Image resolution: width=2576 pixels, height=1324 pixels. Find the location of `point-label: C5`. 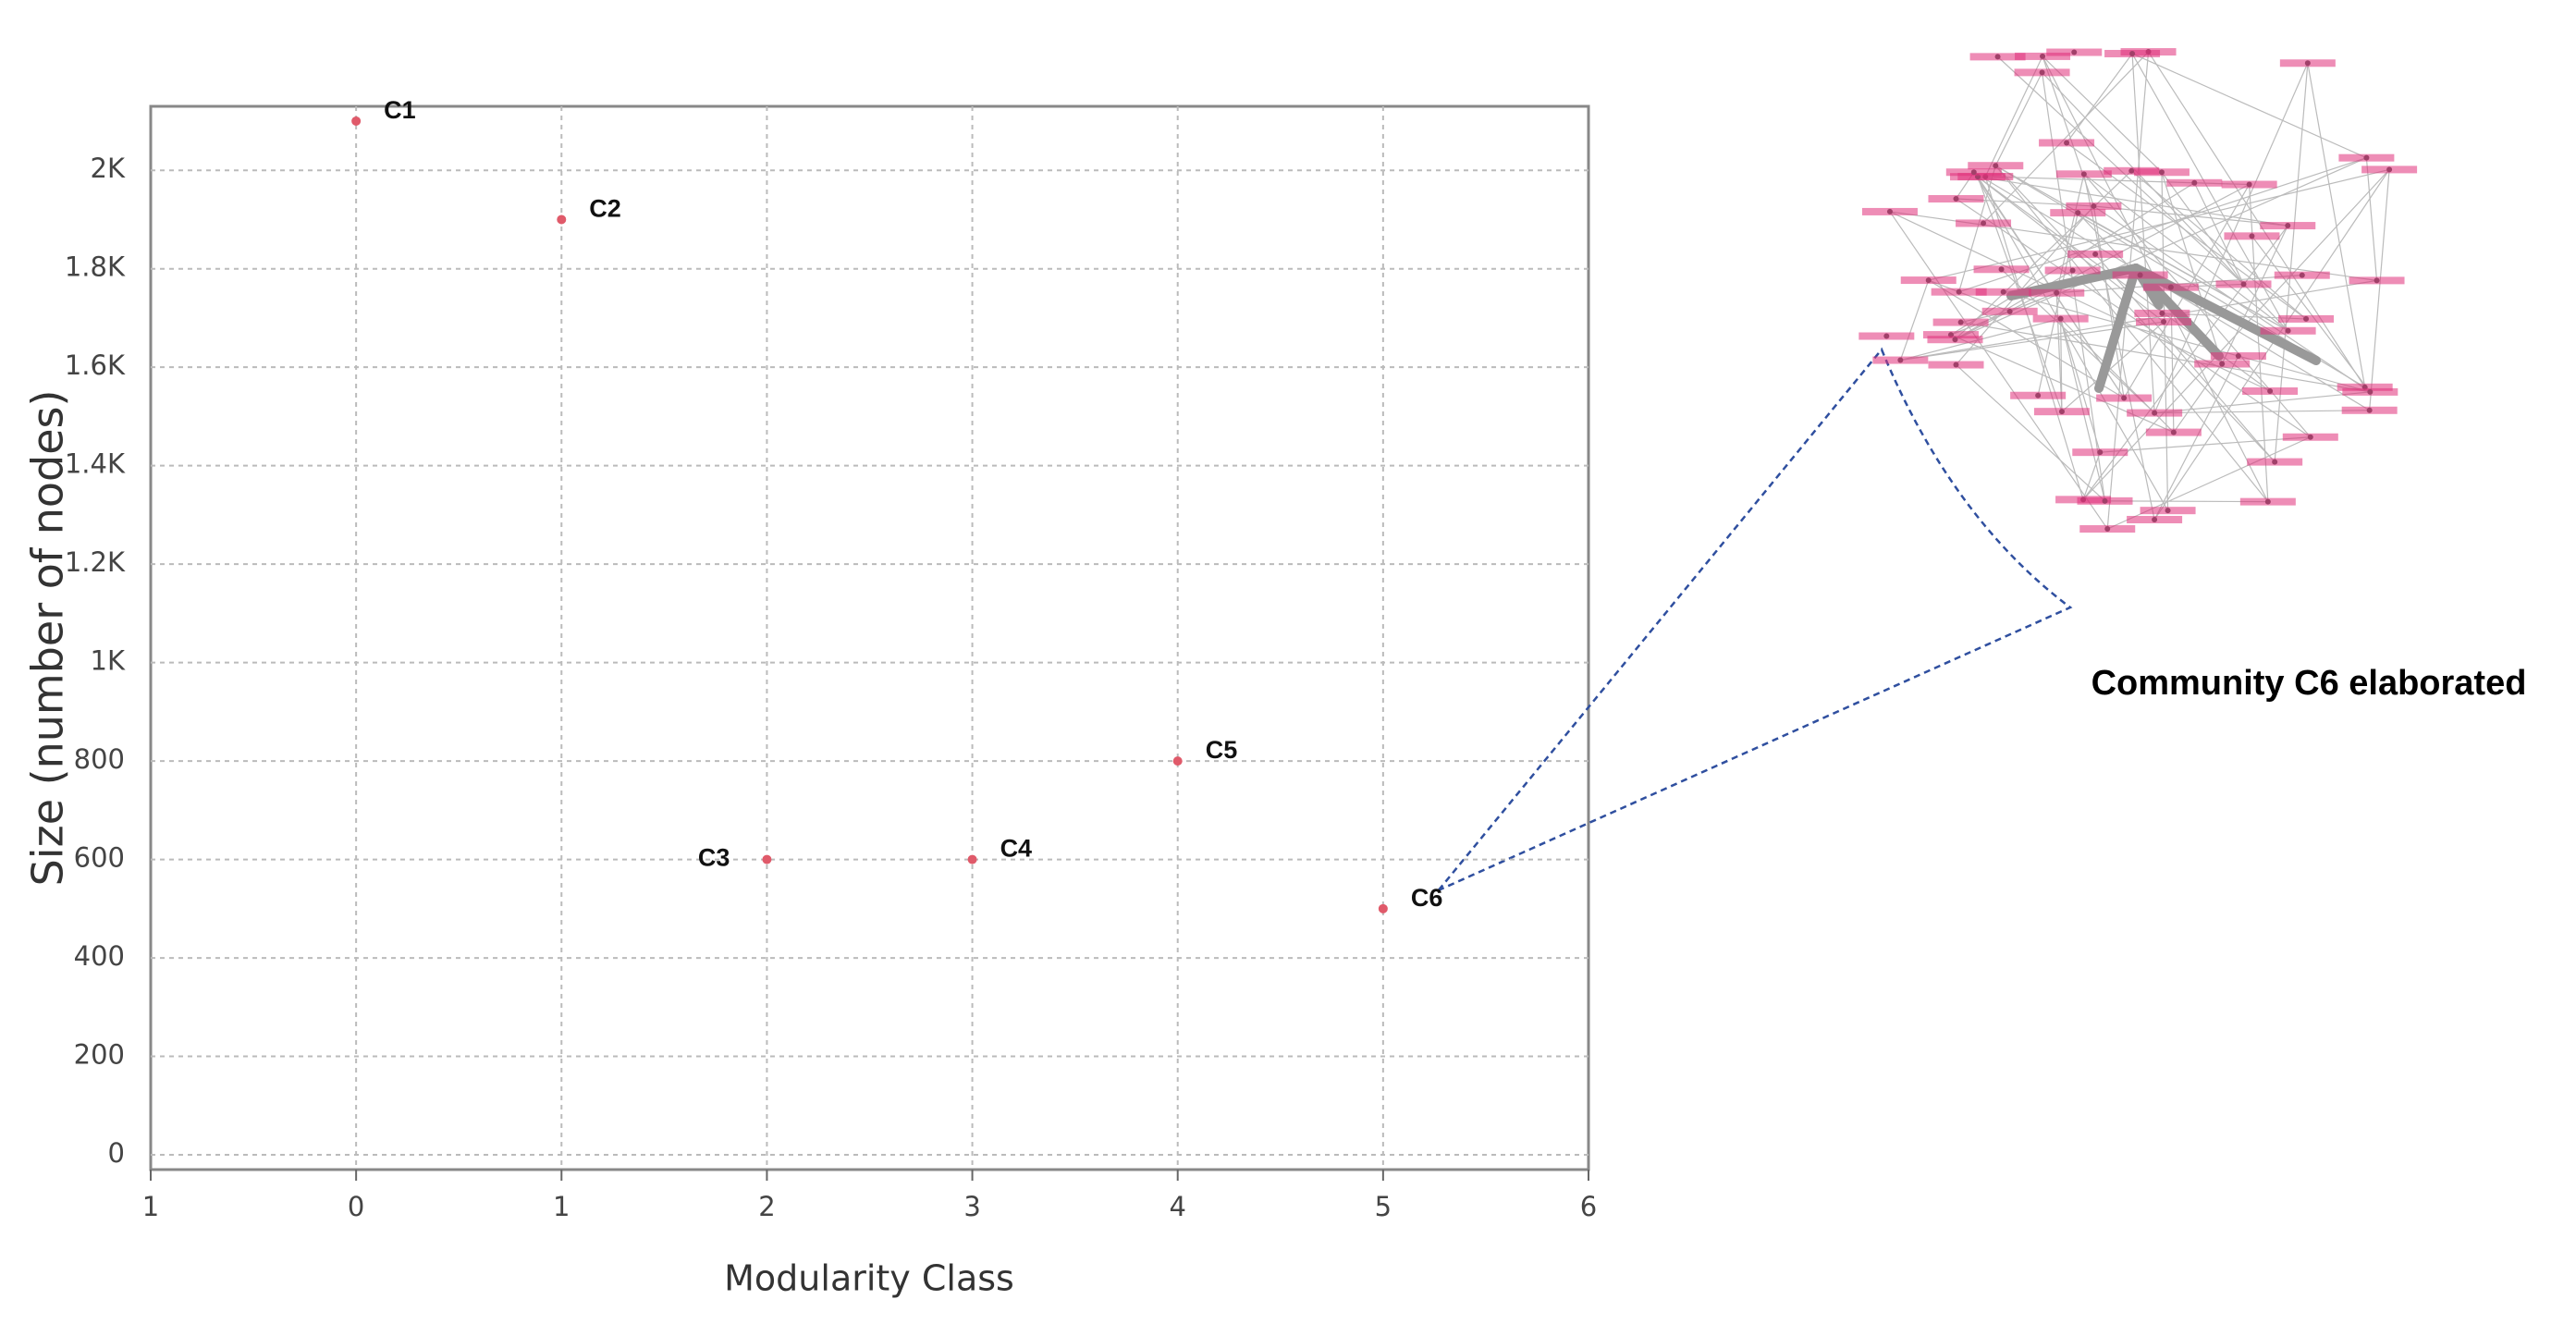

point-label: C5 is located at coordinates (1222, 750).